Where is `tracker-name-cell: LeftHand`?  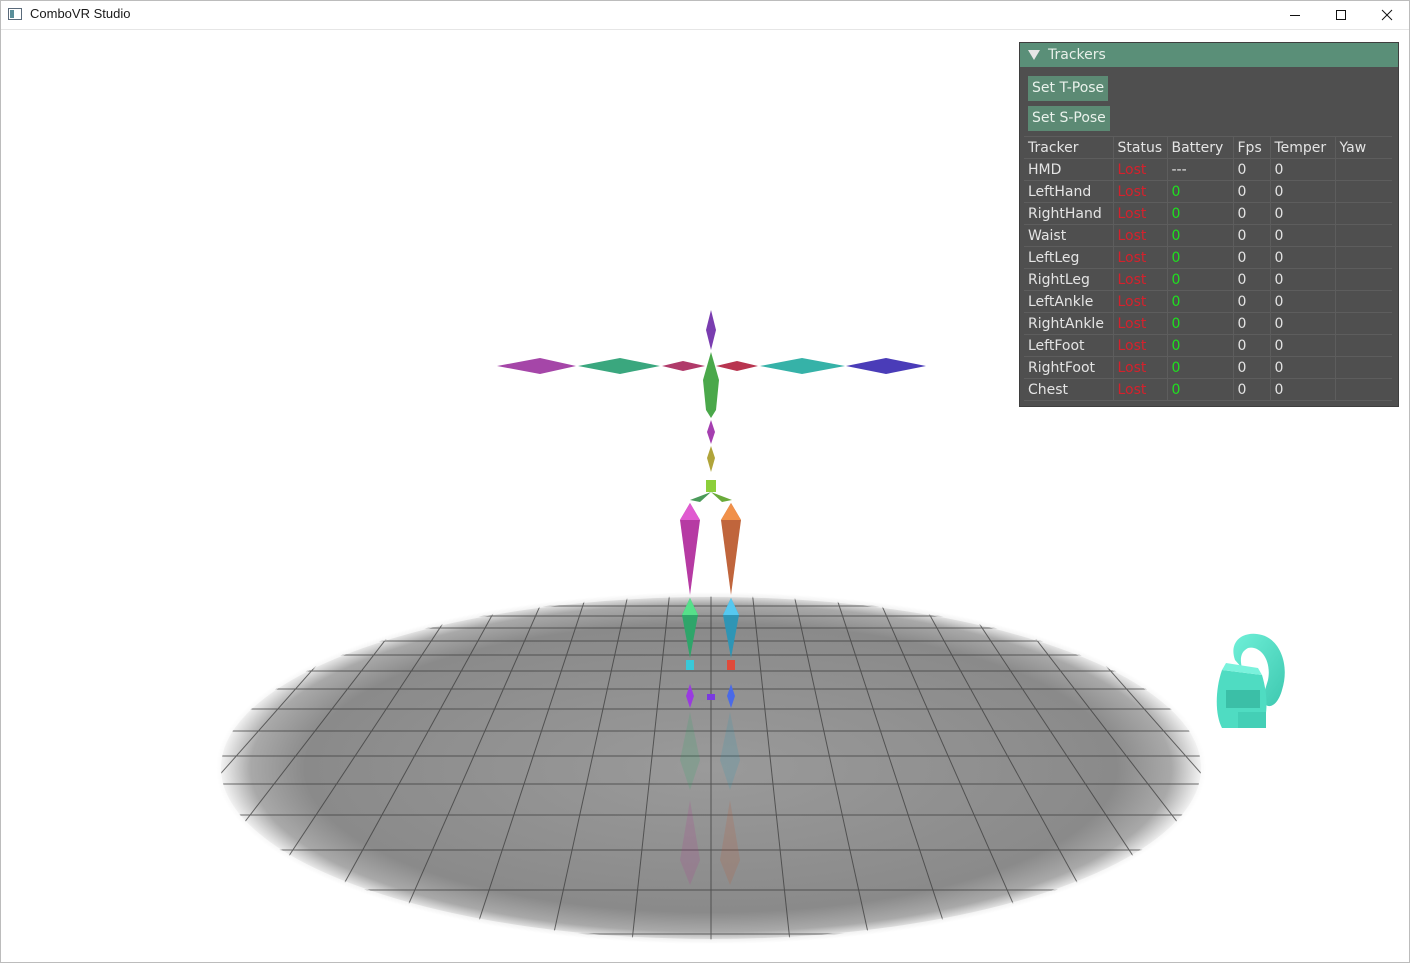
tracker-name-cell: LeftHand is located at coordinates (1068, 191).